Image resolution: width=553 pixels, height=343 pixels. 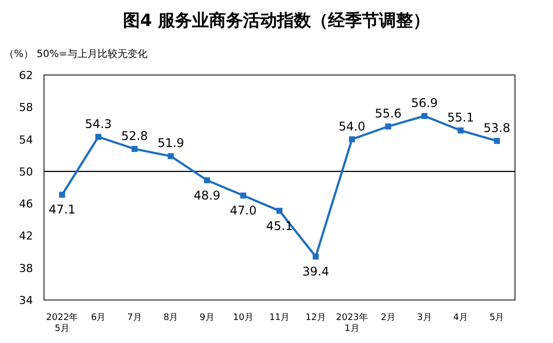 What do you see at coordinates (279, 318) in the screenshot?
I see `x-tick-label: 11月` at bounding box center [279, 318].